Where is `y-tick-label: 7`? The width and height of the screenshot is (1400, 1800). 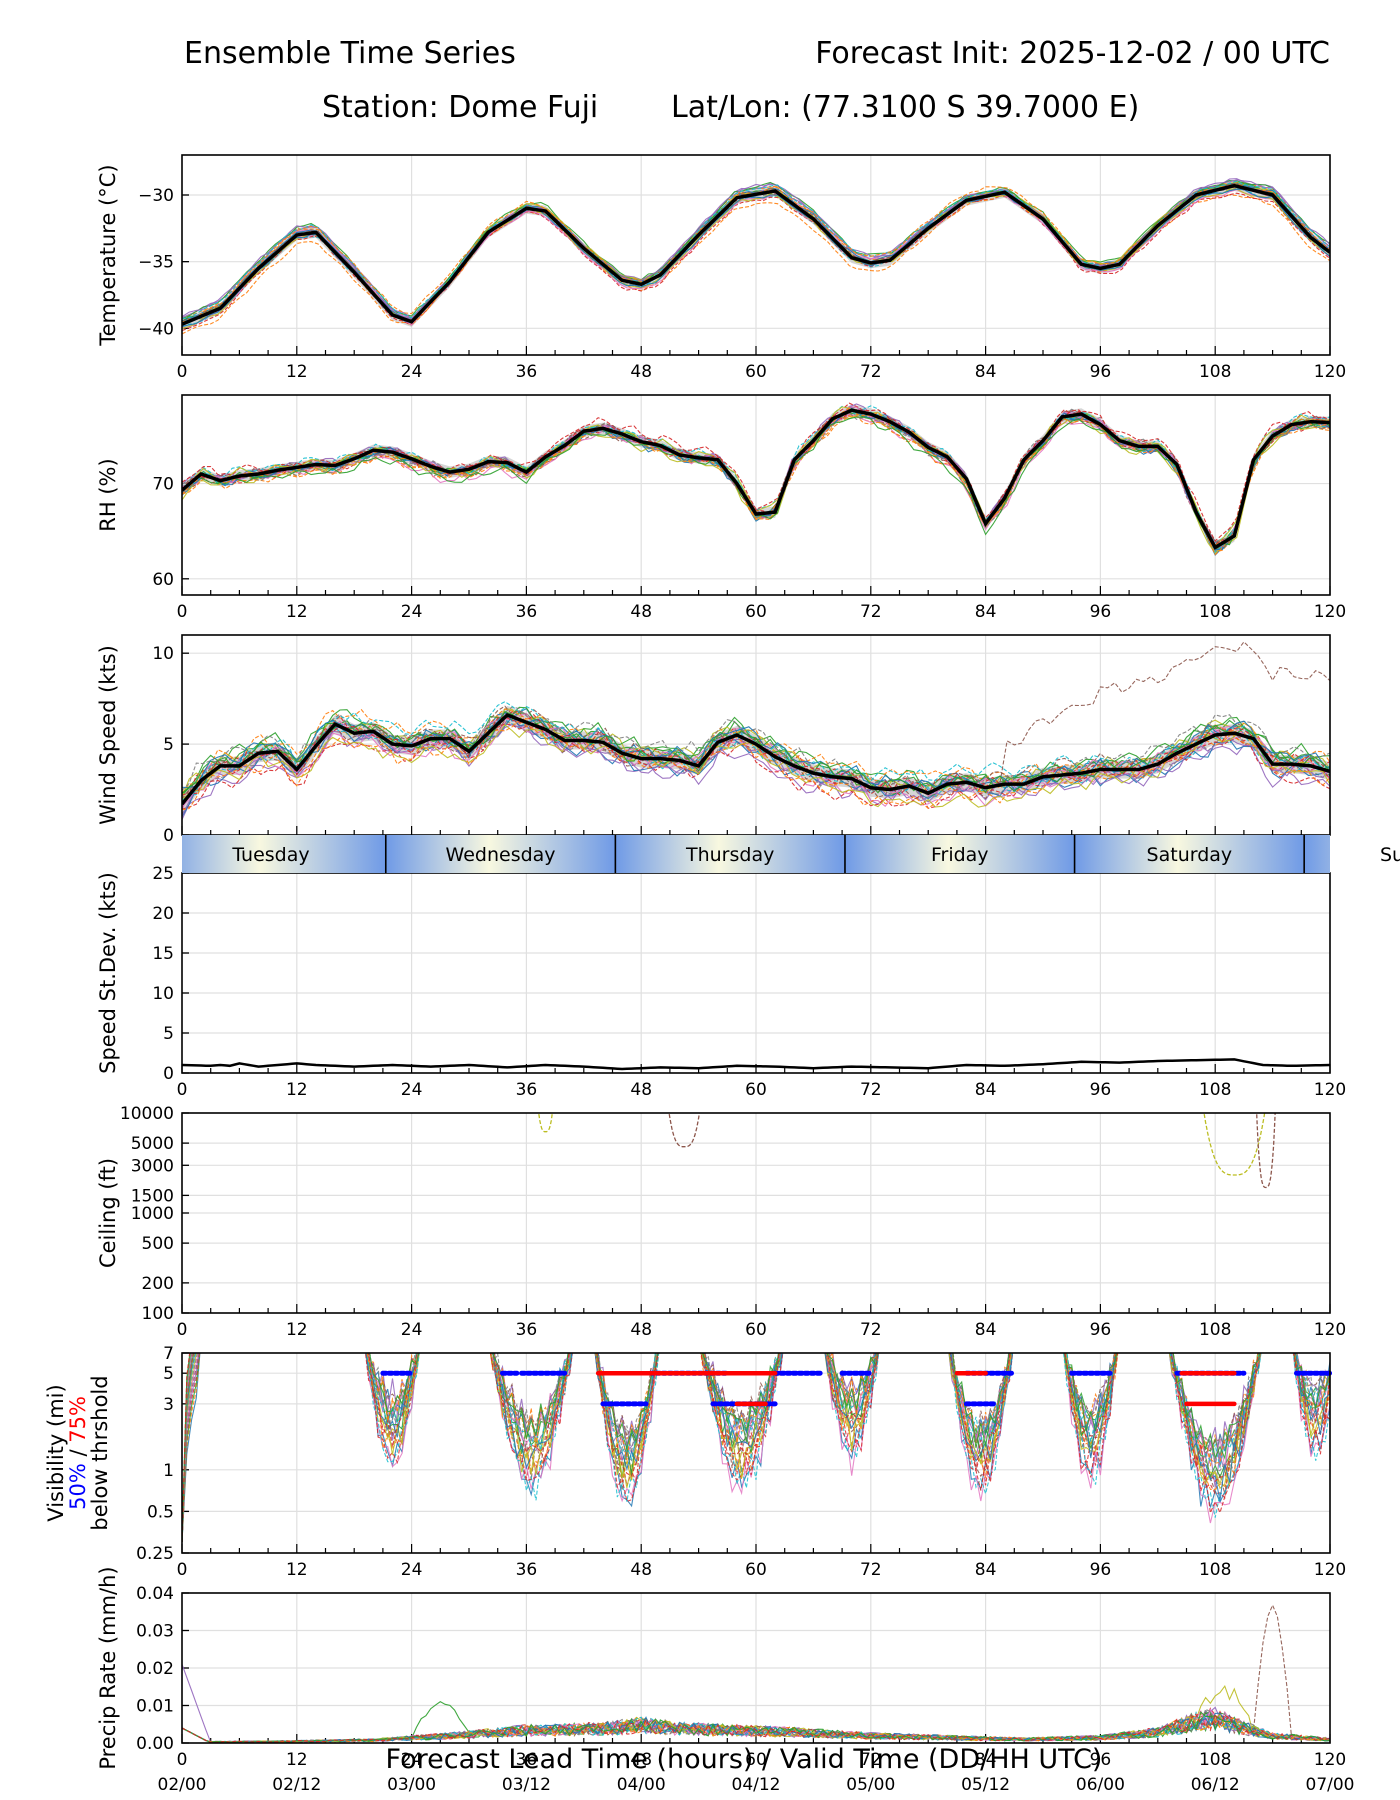
y-tick-label: 7 is located at coordinates (168, 1354).